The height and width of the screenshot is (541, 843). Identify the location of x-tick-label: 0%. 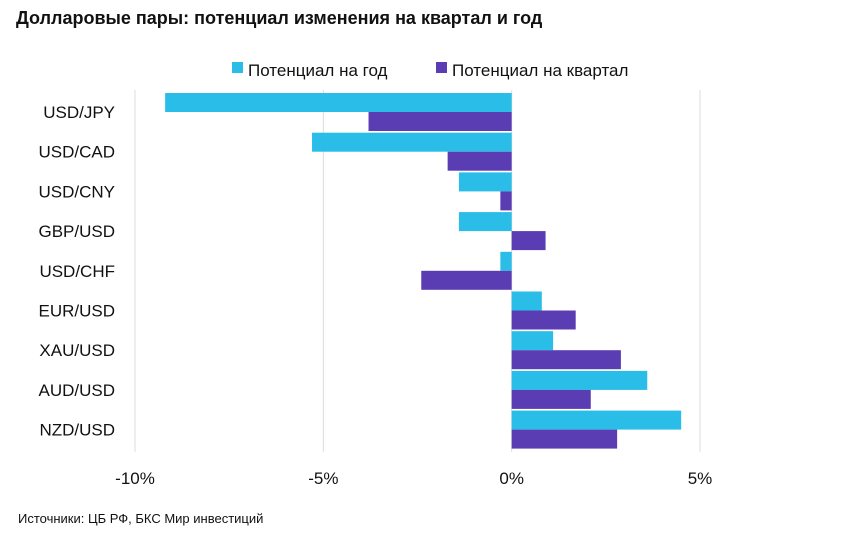
(511, 478).